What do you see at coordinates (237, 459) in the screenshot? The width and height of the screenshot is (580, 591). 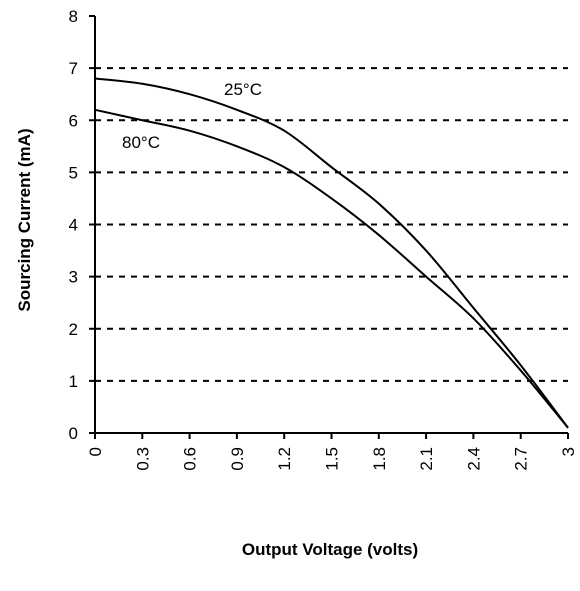 I see `x-tick-label: 0.9` at bounding box center [237, 459].